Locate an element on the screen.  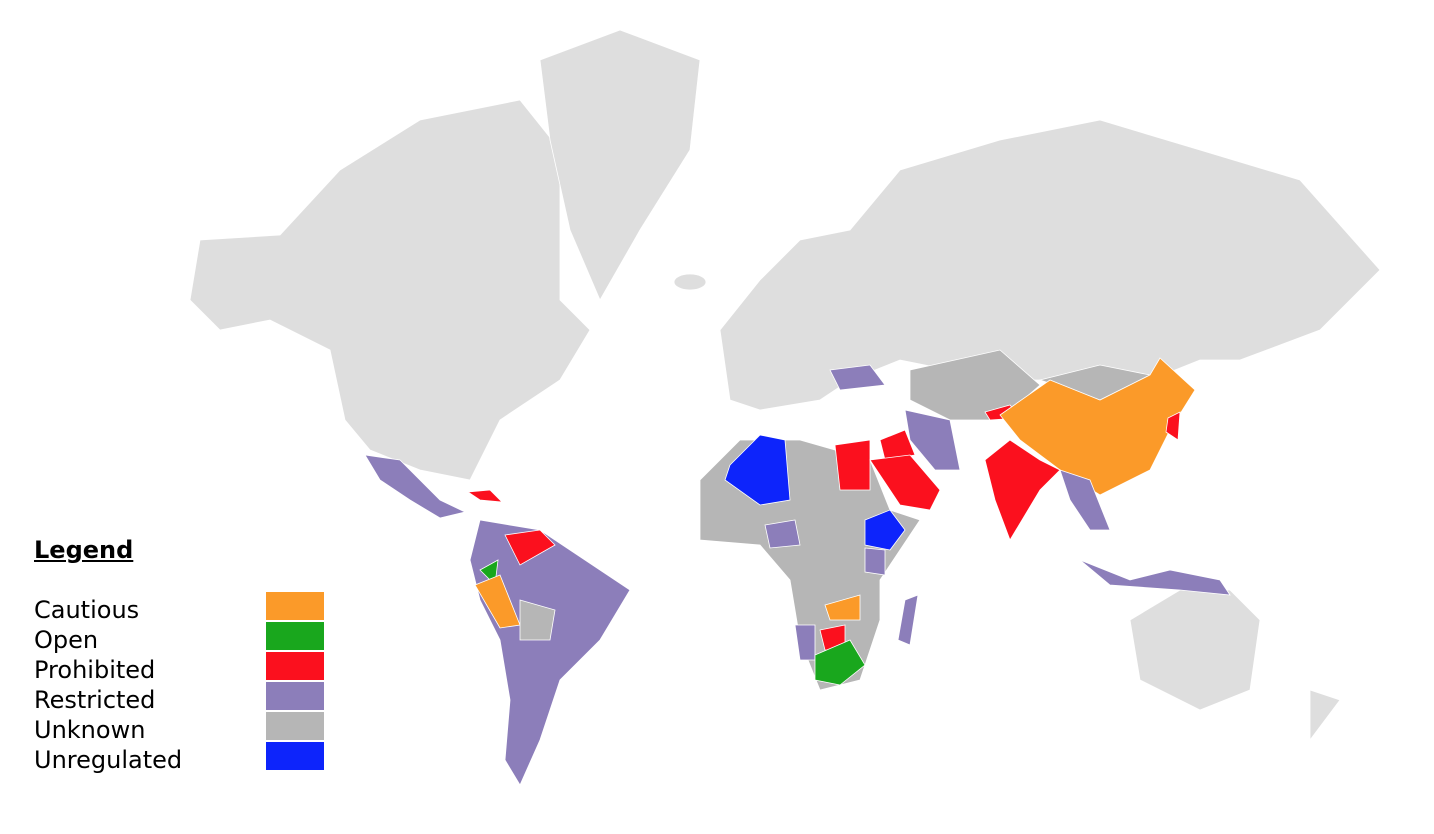
legend-item-unknown: Unknown is located at coordinates (184, 731).